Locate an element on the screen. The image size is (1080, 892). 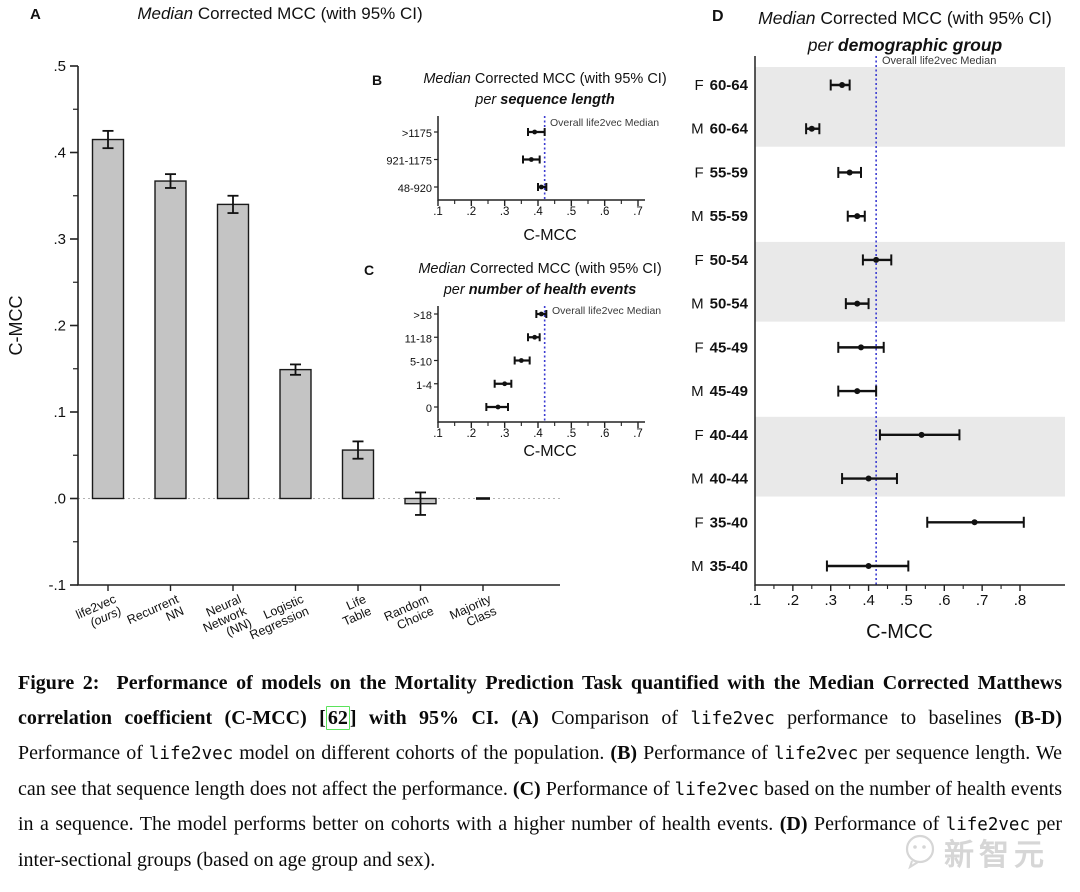
panel-d-title-italic: Median is located at coordinates (787, 18).